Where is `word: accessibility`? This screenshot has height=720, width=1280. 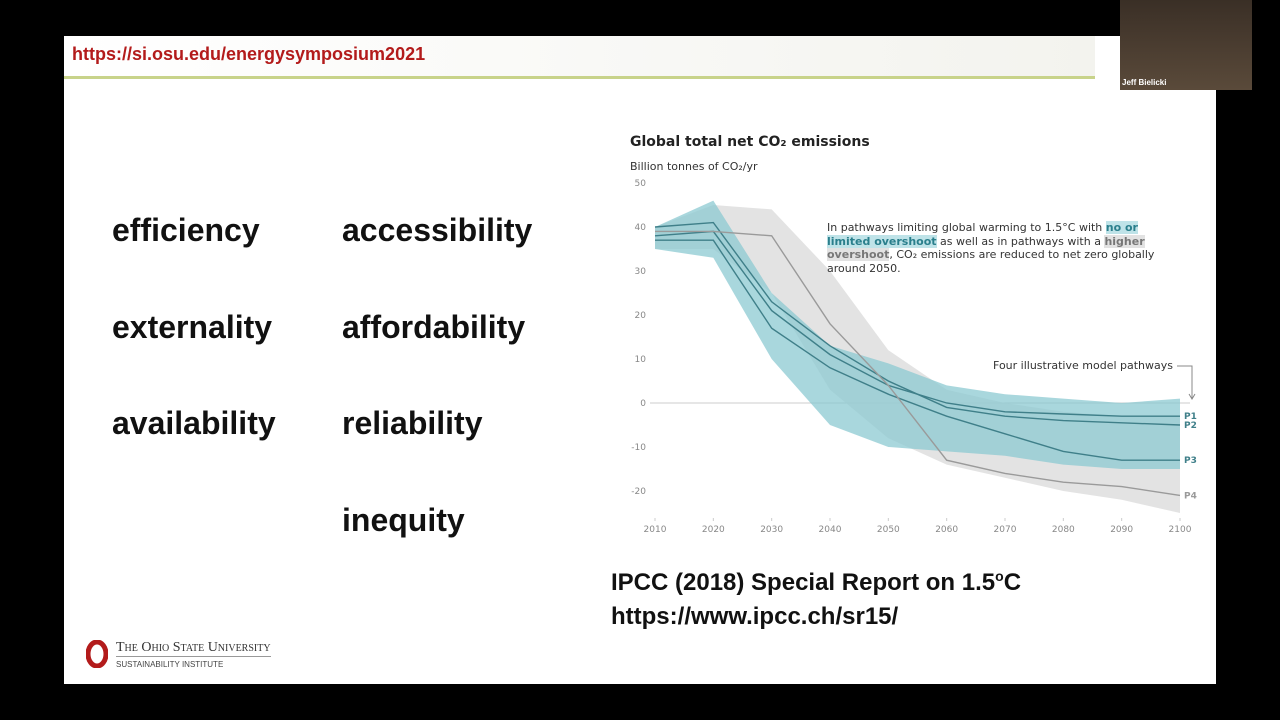 word: accessibility is located at coordinates (437, 230).